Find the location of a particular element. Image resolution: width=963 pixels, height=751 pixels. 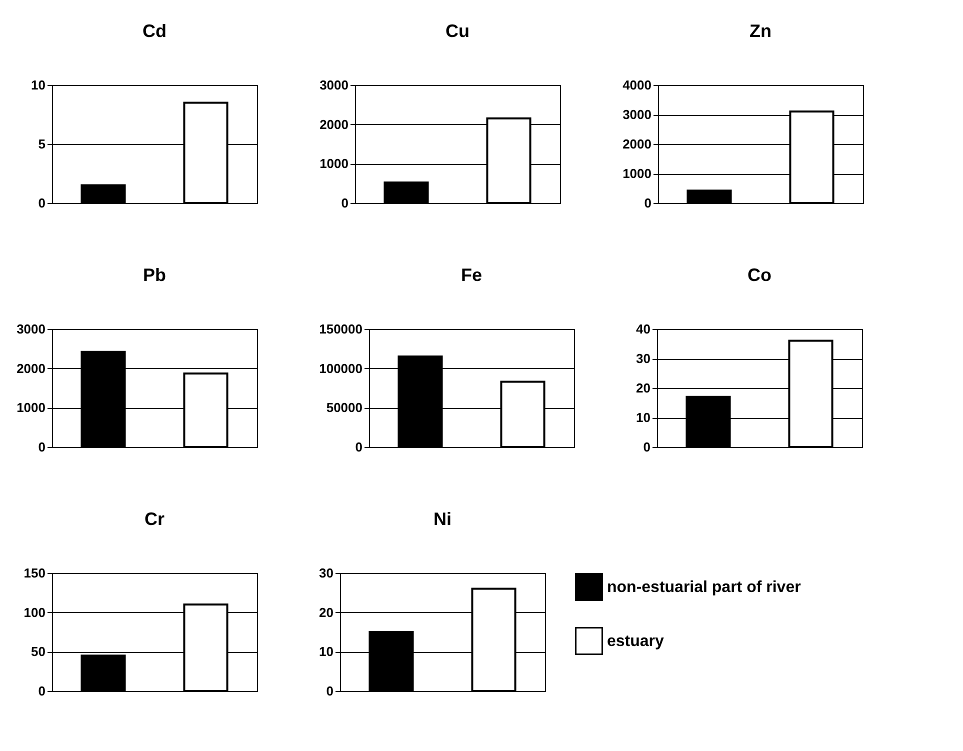

y-tick-label: 40 is located at coordinates (643, 329).